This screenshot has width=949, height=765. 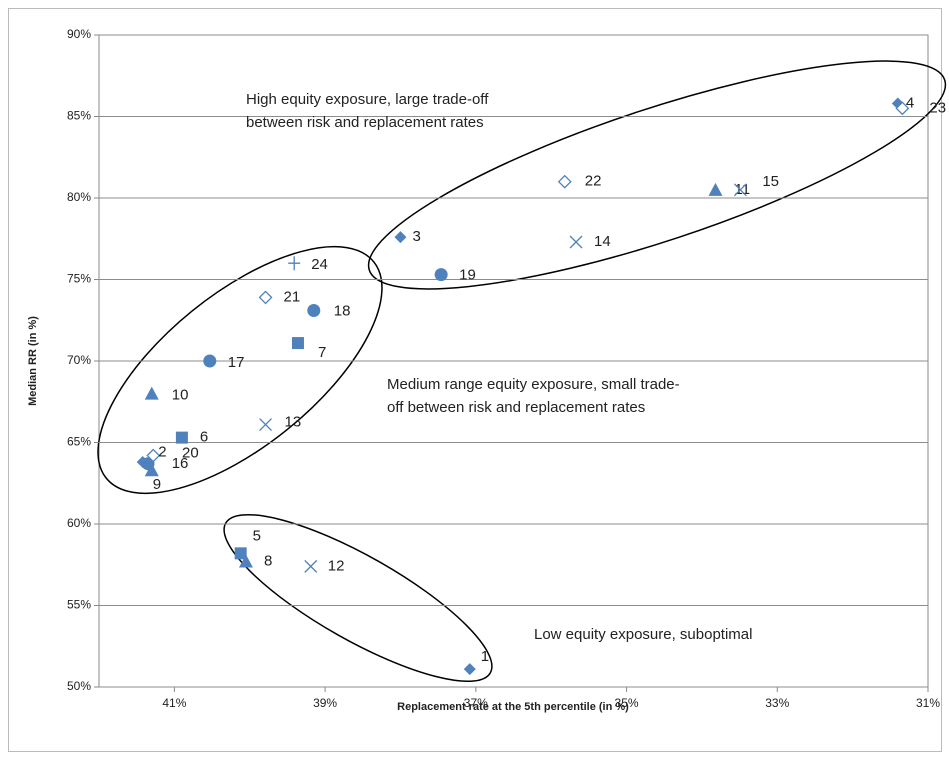 I want to click on y-tick-label: 60%, so click(x=79, y=523).